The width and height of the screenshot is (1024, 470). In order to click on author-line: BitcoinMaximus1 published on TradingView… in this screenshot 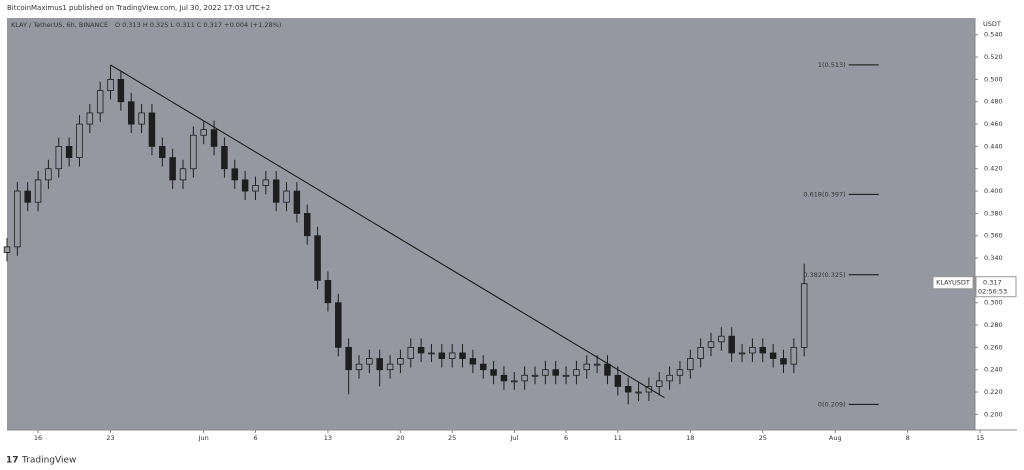, I will do `click(138, 8)`.